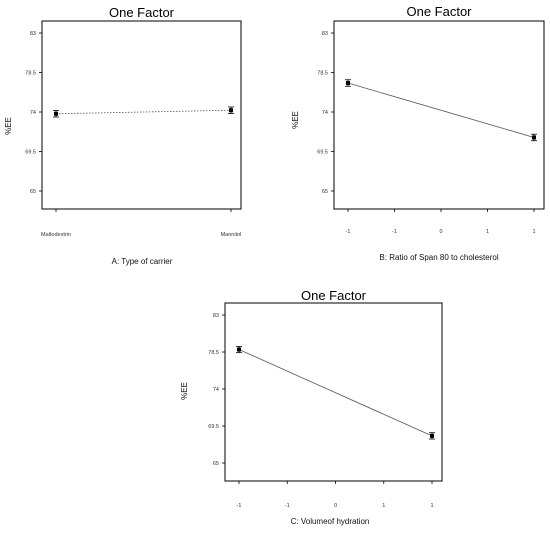 This screenshot has width=550, height=537. I want to click on x-axis-label: A: Type of carrier, so click(142, 261).